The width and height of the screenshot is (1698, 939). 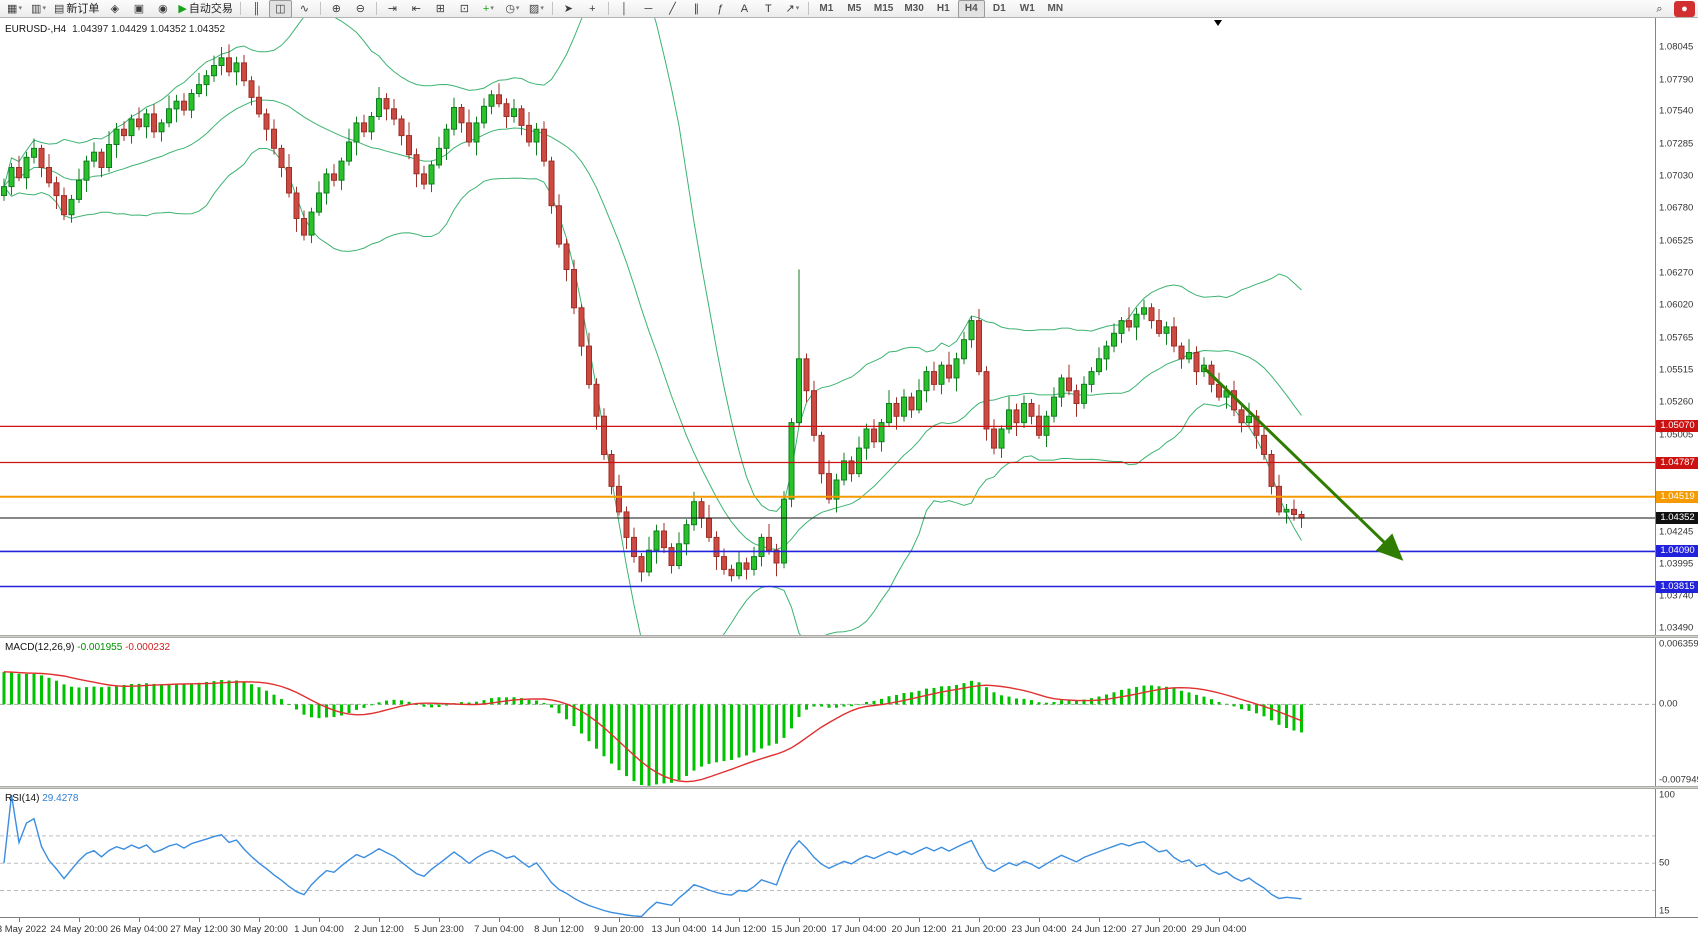 What do you see at coordinates (792, 9) in the screenshot?
I see `arrows-icon: ↗ ▾` at bounding box center [792, 9].